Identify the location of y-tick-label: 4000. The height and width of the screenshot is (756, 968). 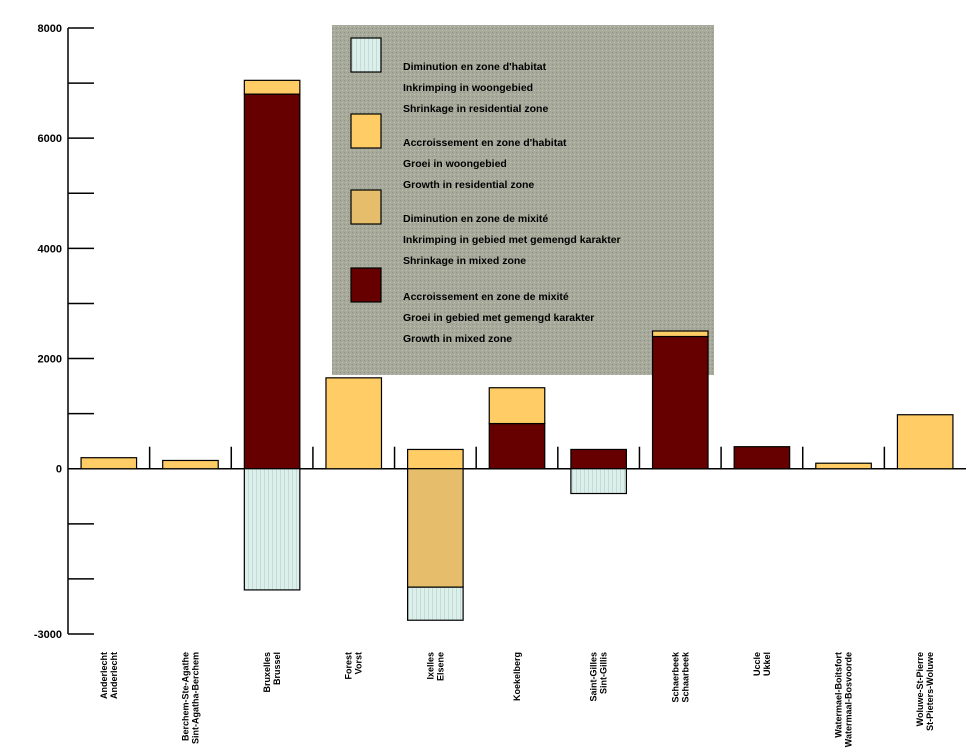
(50, 249).